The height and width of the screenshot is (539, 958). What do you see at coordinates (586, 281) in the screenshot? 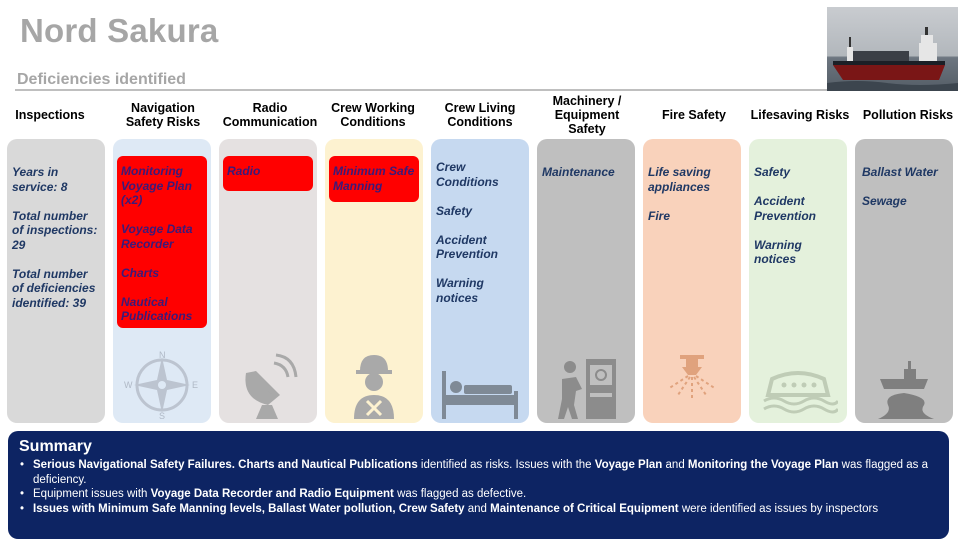
I see `column-machinery: Maintenance` at bounding box center [586, 281].